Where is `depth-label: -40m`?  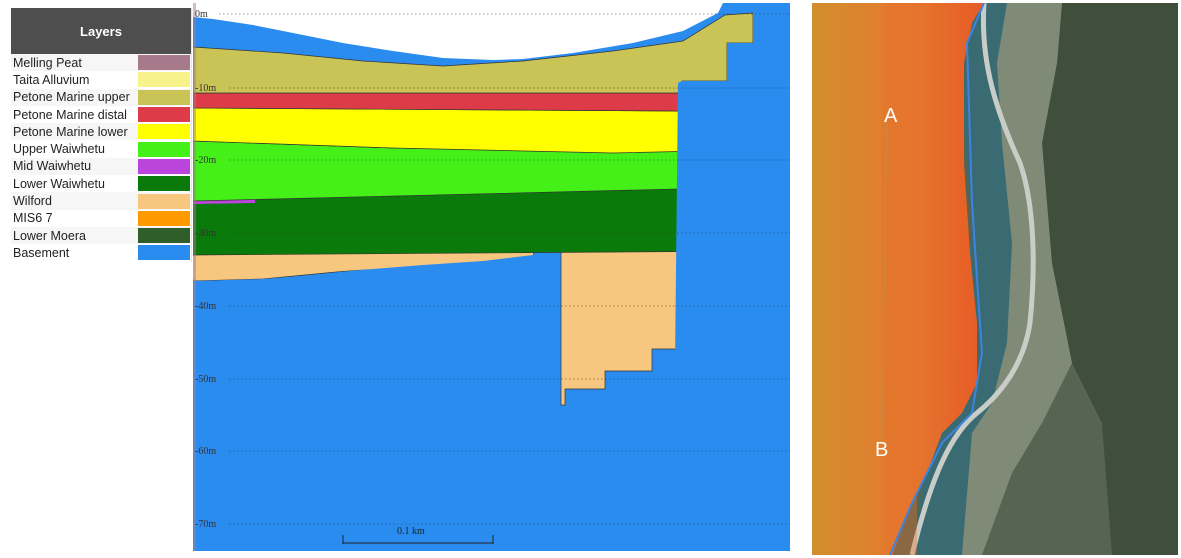
depth-label: -40m is located at coordinates (205, 306).